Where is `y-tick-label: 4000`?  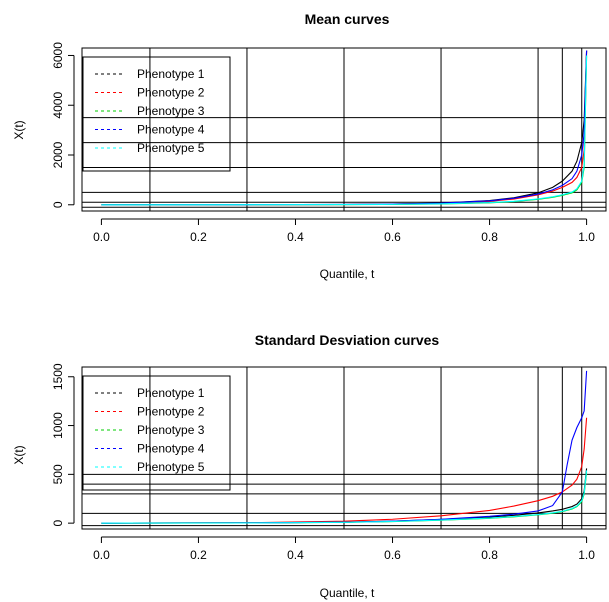
y-tick-label: 4000 is located at coordinates (58, 105).